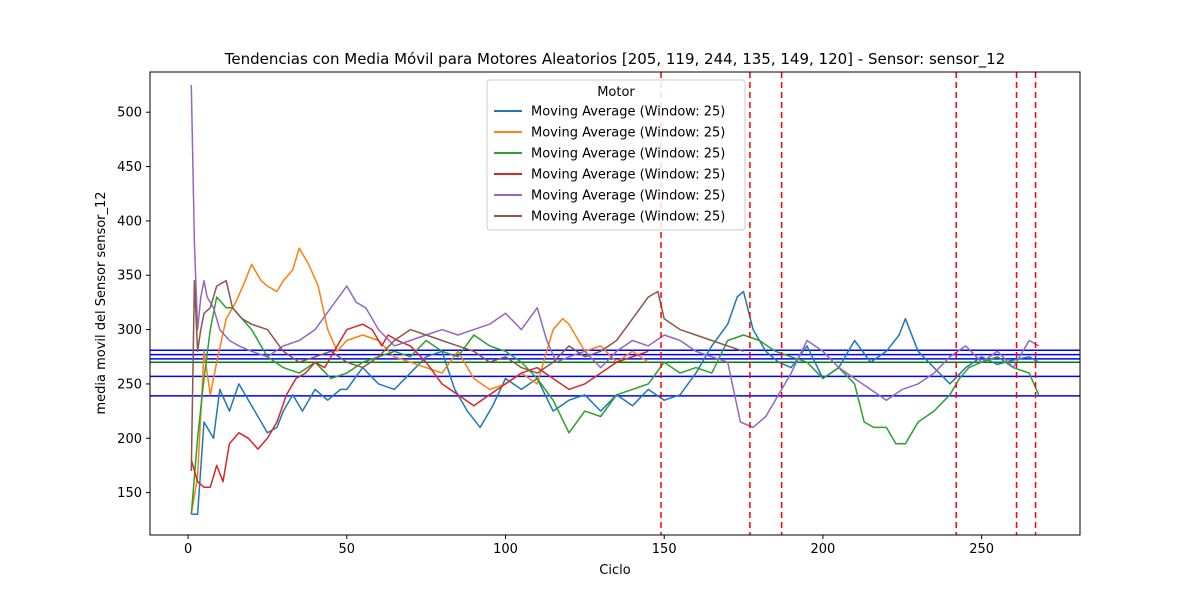 The image size is (1200, 600). What do you see at coordinates (616, 92) in the screenshot?
I see `legend-title: Motor` at bounding box center [616, 92].